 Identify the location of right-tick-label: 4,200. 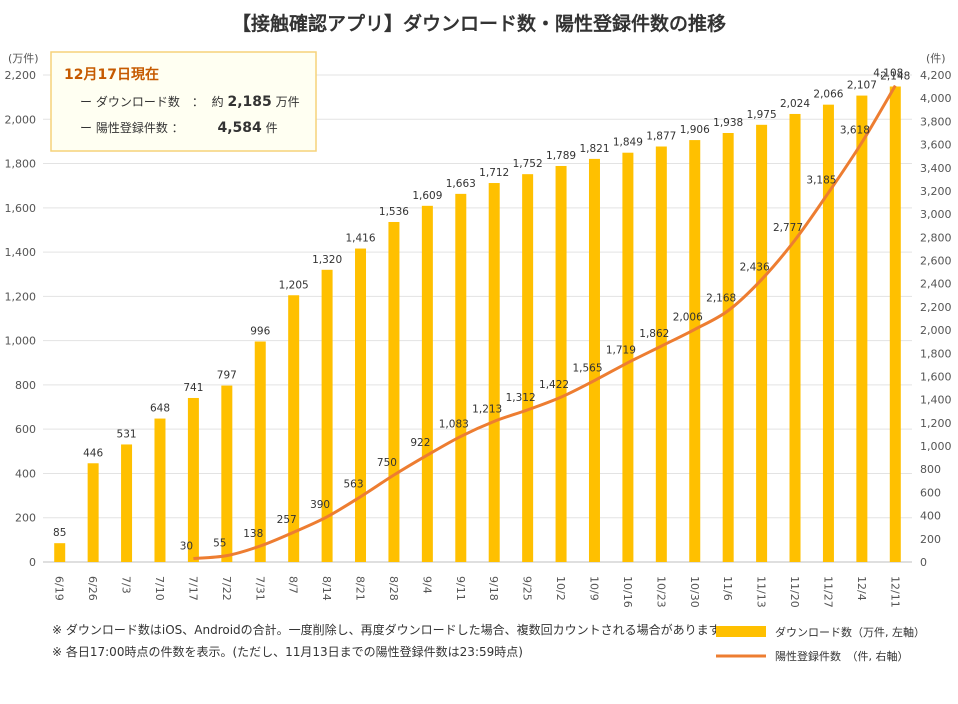
(936, 75).